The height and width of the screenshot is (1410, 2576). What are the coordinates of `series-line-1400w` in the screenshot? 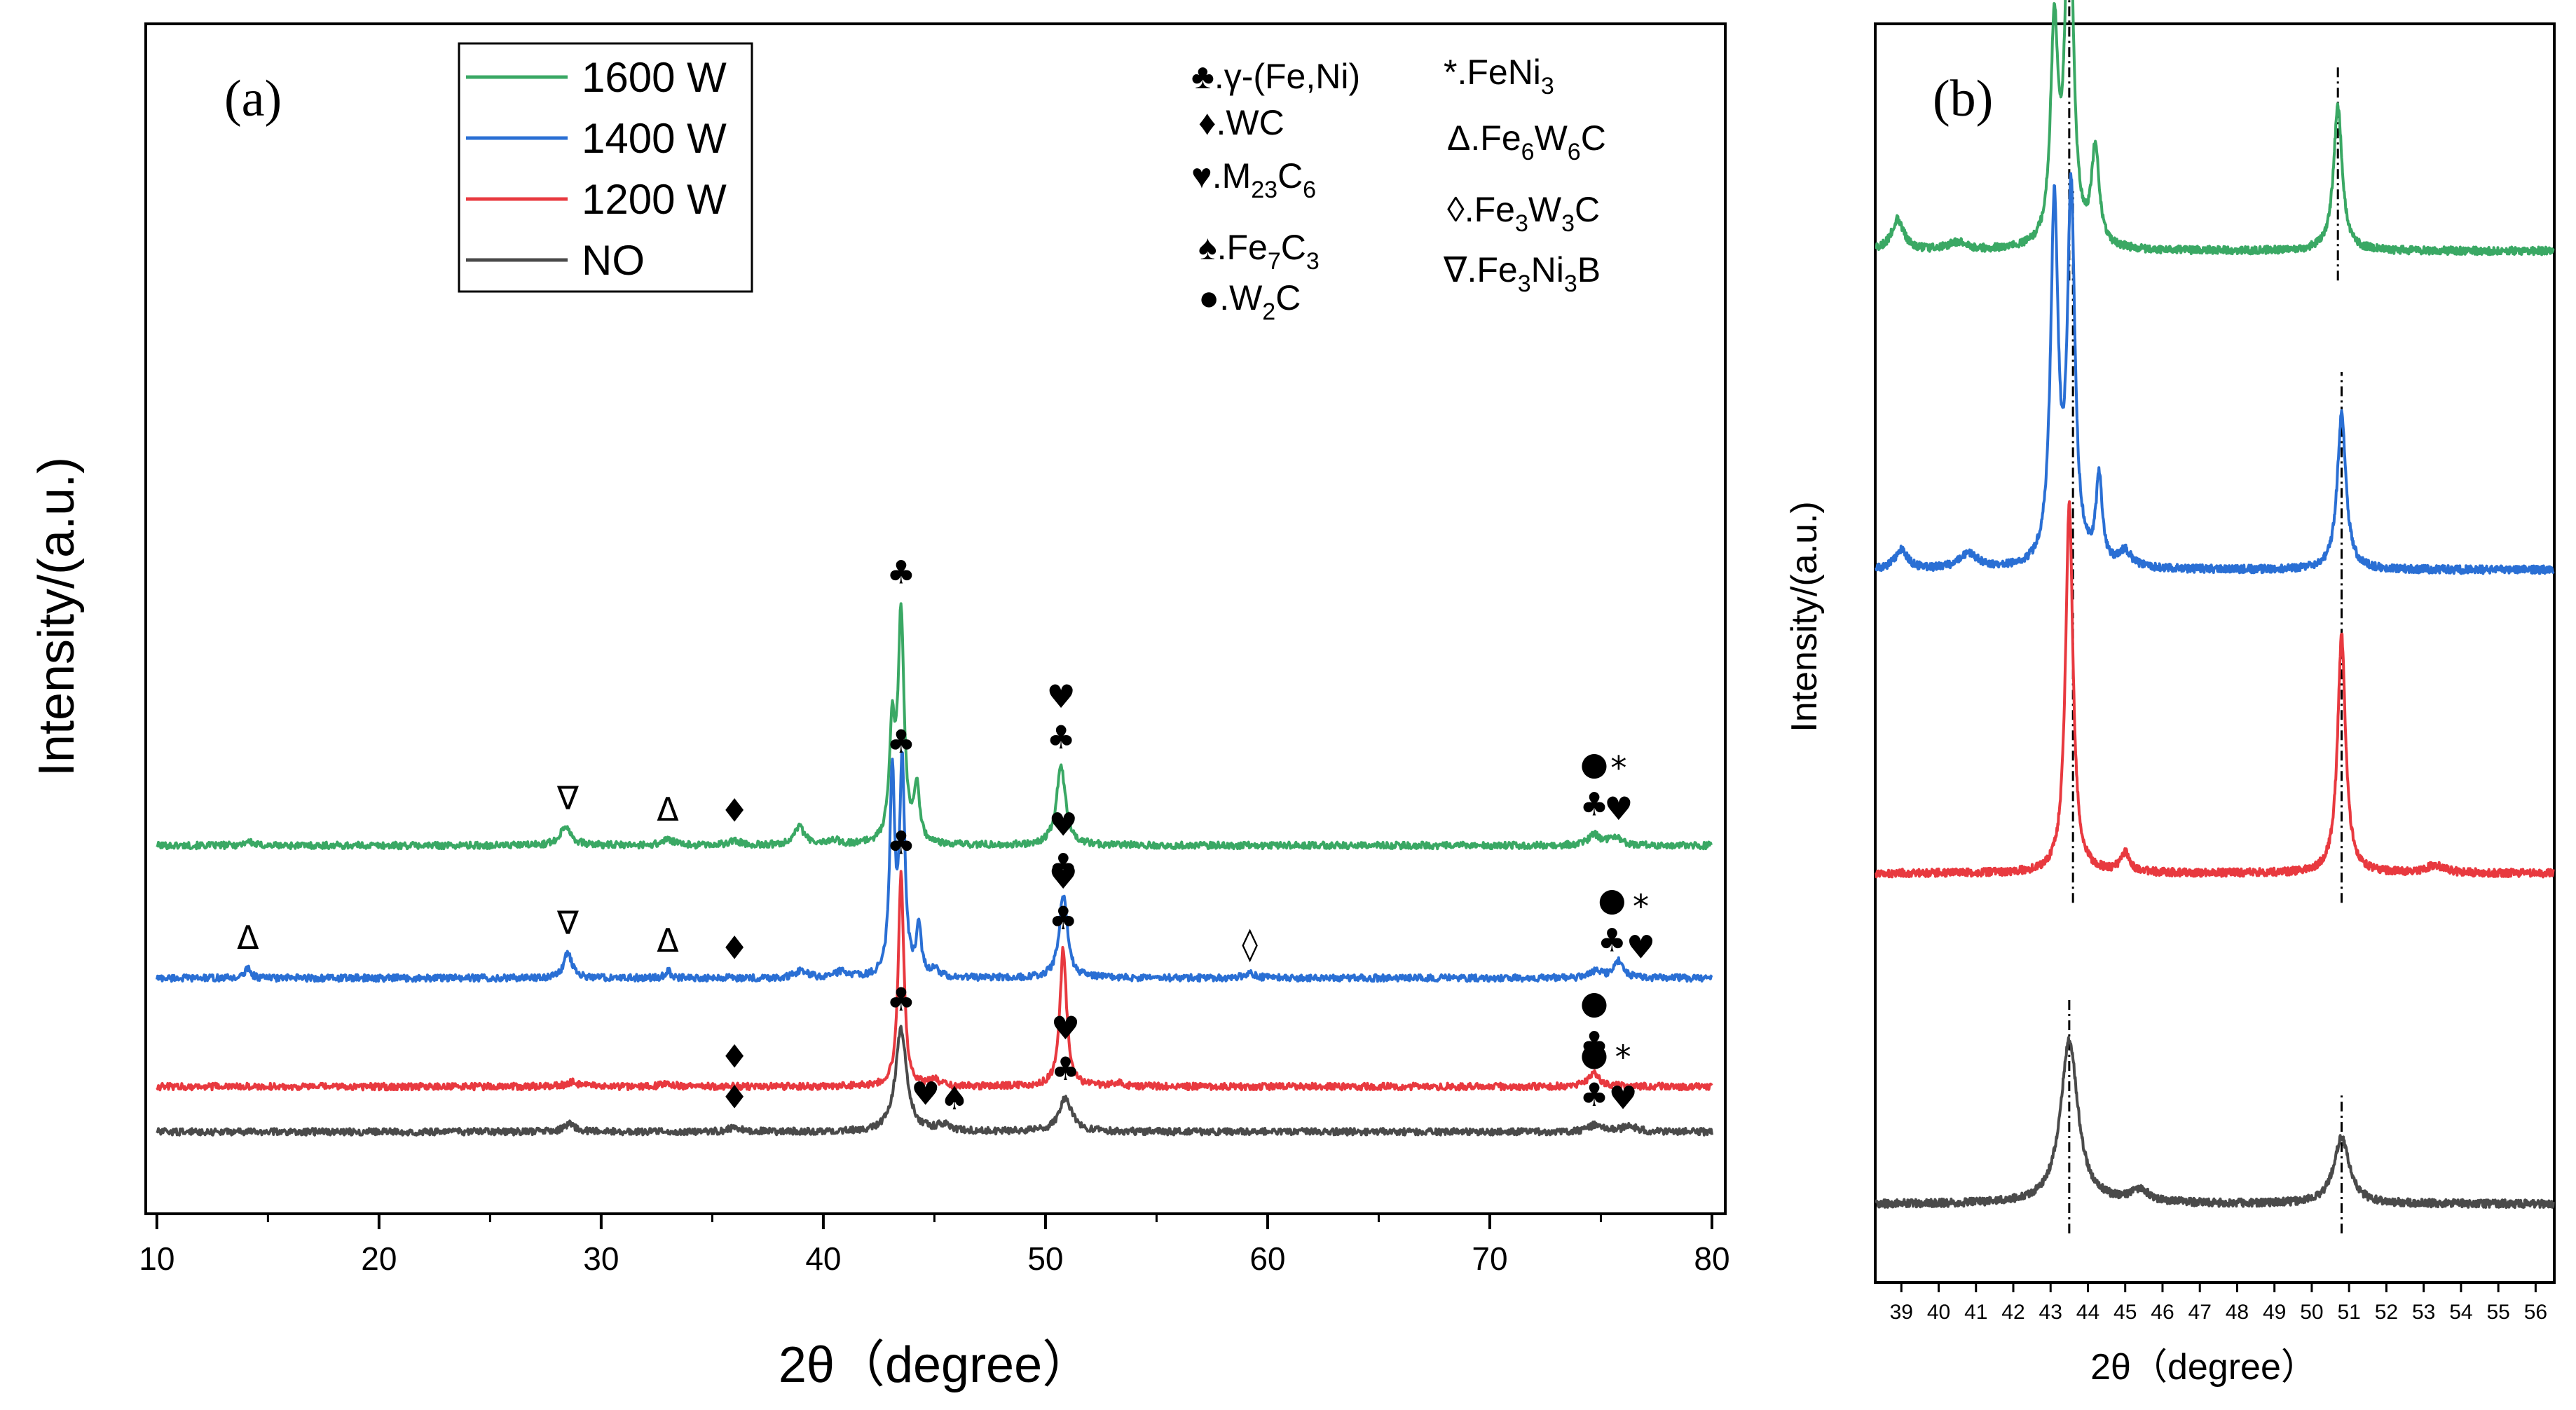 It's located at (934, 867).